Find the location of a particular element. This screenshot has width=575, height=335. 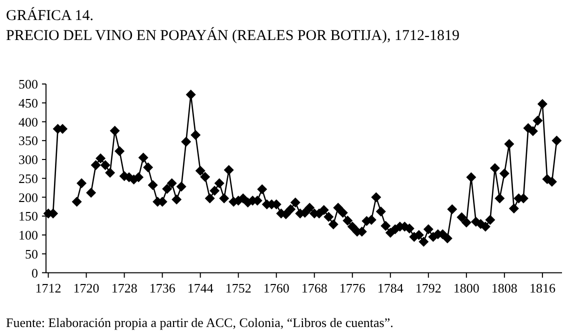

x-tick-label: 1736 is located at coordinates (162, 288).